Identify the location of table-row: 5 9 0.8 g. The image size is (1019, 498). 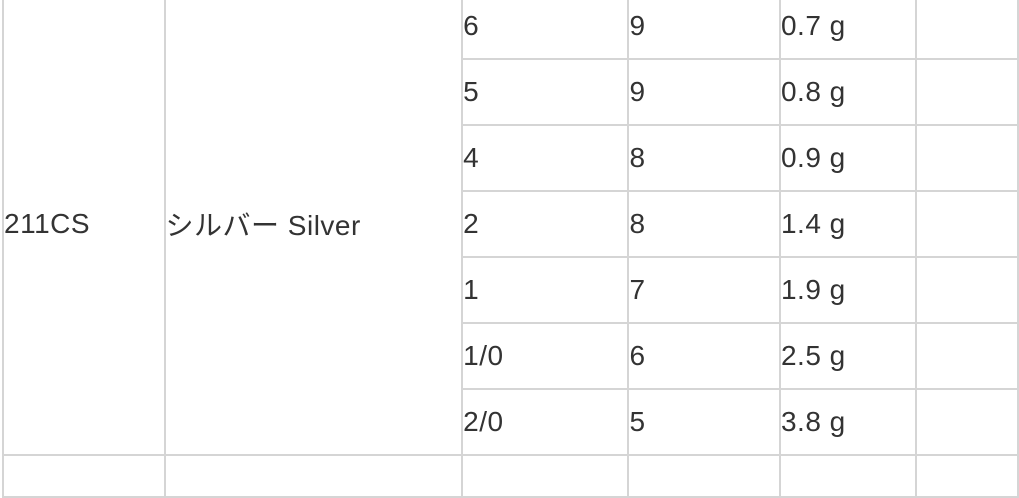
(511, 92).